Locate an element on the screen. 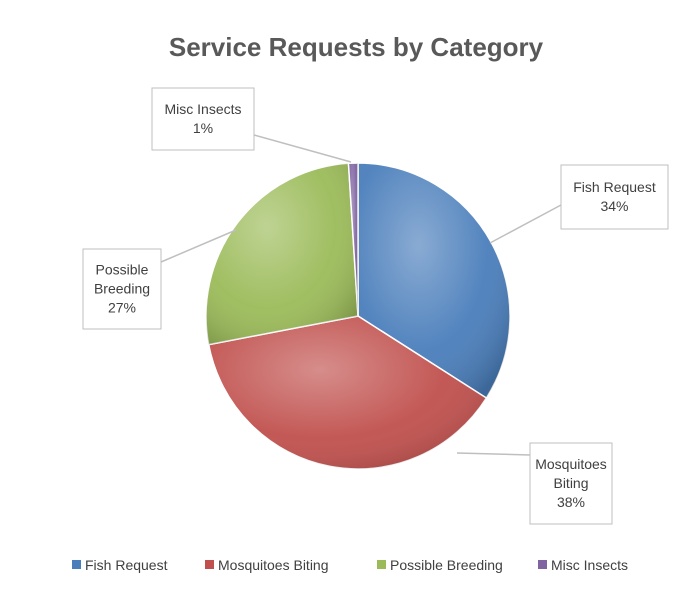 This screenshot has width=700, height=601. callout-box-mosquitoes-biting is located at coordinates (571, 483).